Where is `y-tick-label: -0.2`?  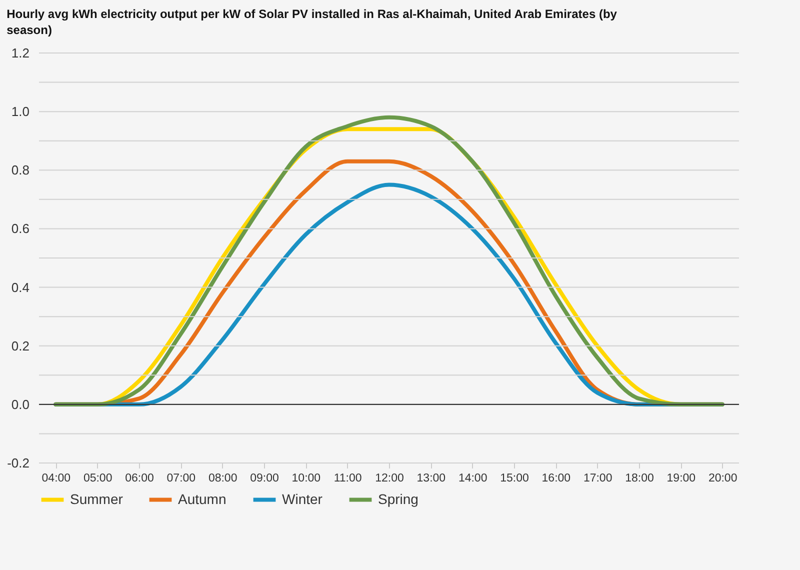
y-tick-label: -0.2 is located at coordinates (18, 463).